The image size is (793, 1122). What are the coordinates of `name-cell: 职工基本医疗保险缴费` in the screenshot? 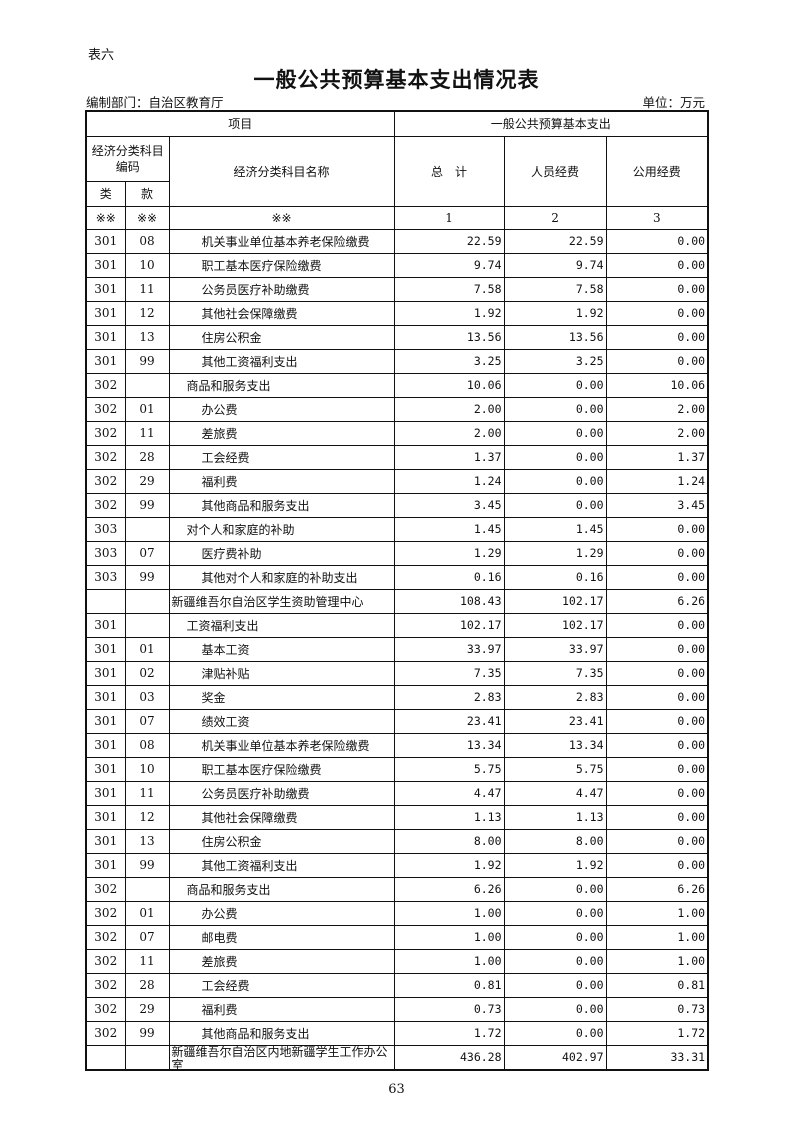 It's located at (281, 769).